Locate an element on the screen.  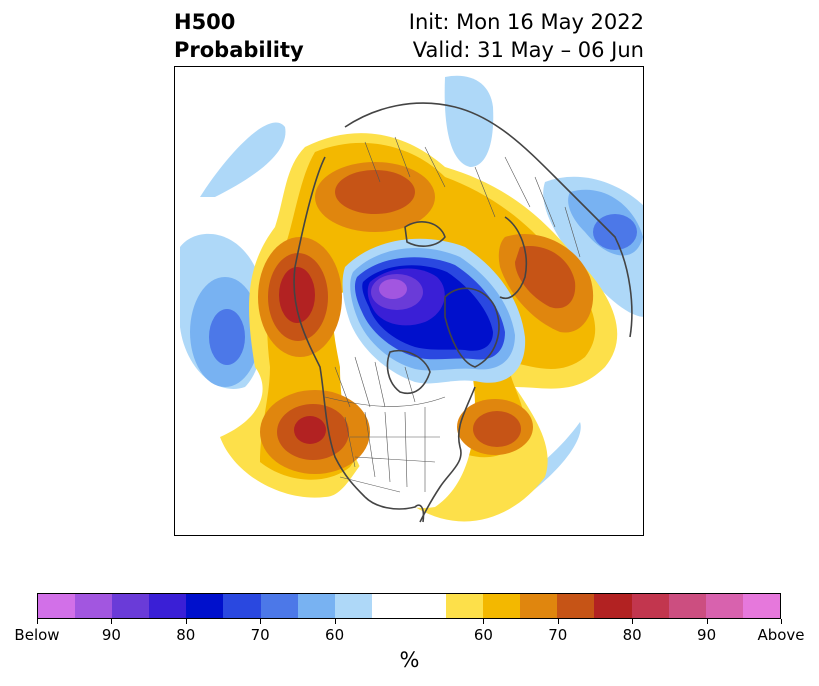
colorbar-tick-labels: Below 90 80 70 60 60 70 80 90 Above is located at coordinates (409, 636).